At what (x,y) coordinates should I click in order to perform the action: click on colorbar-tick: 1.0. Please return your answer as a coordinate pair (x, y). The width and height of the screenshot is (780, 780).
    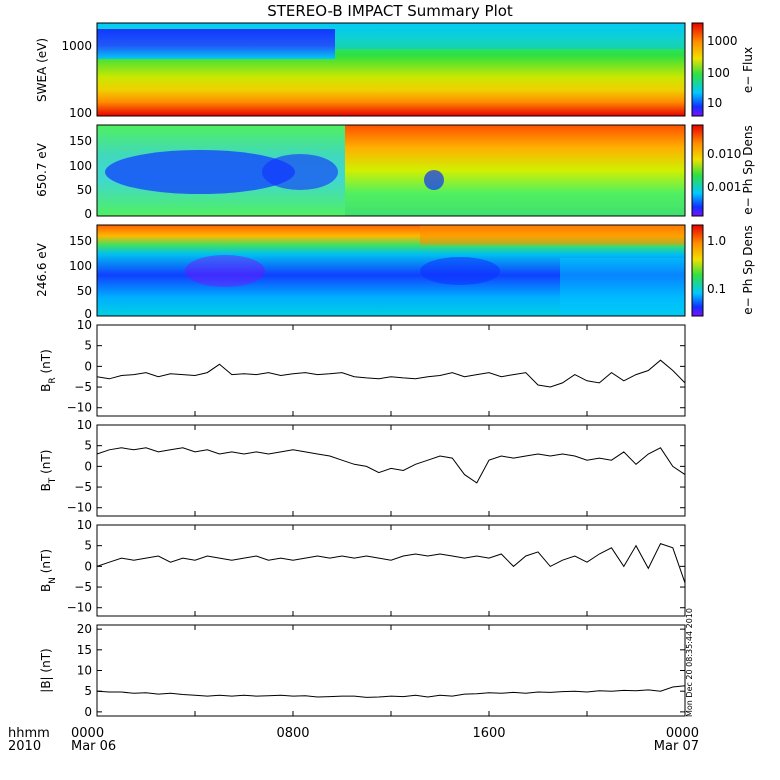
    Looking at the image, I should click on (716, 241).